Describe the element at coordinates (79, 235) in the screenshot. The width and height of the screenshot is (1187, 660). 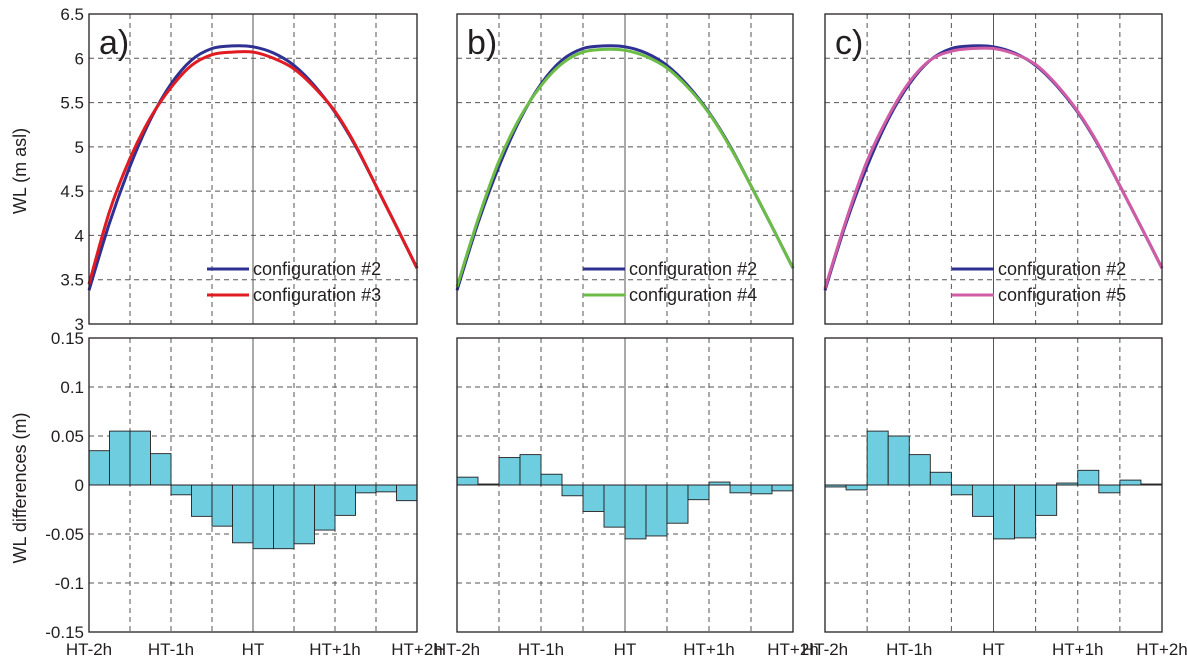
I see `top-y-tick-label: 4` at that location.